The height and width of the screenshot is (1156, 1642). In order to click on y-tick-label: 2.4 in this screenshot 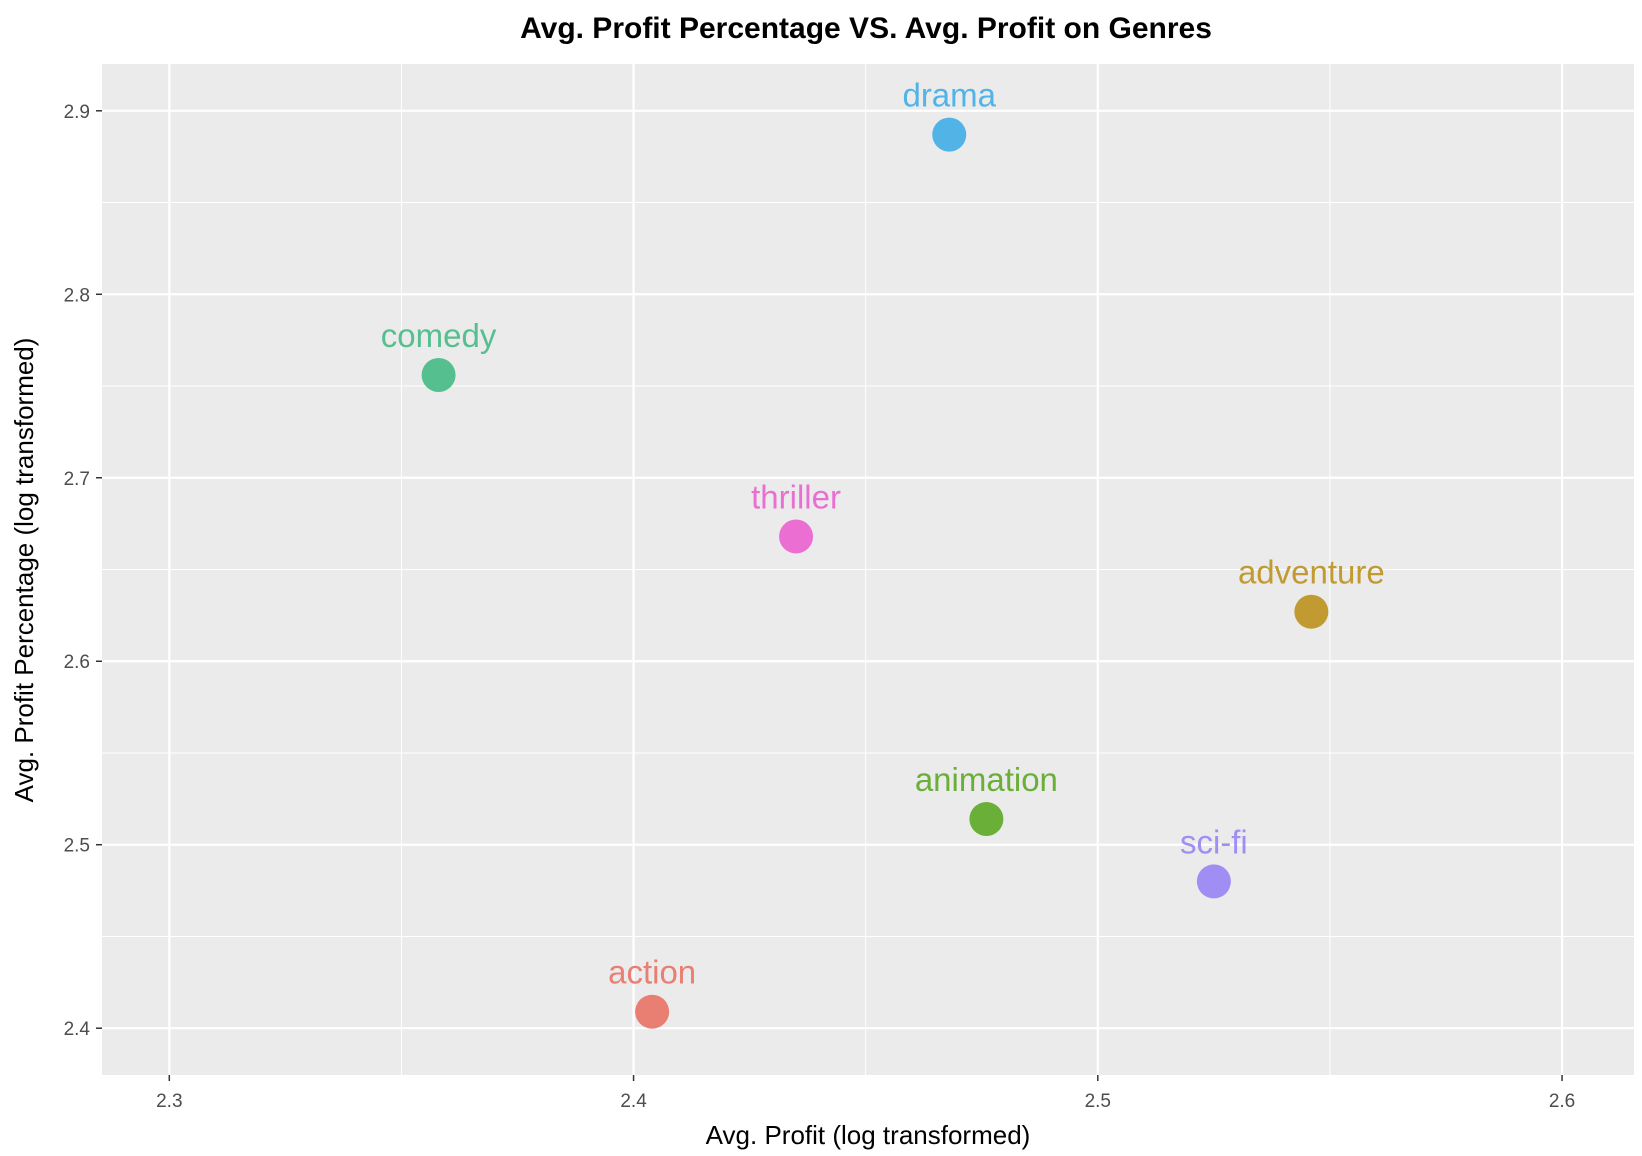, I will do `click(77, 1029)`.